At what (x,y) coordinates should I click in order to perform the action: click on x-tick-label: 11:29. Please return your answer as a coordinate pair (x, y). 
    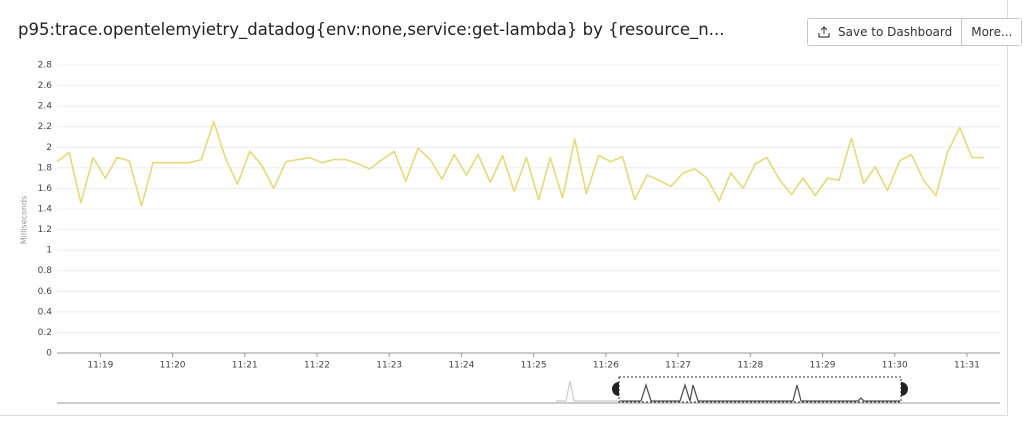
    Looking at the image, I should click on (823, 366).